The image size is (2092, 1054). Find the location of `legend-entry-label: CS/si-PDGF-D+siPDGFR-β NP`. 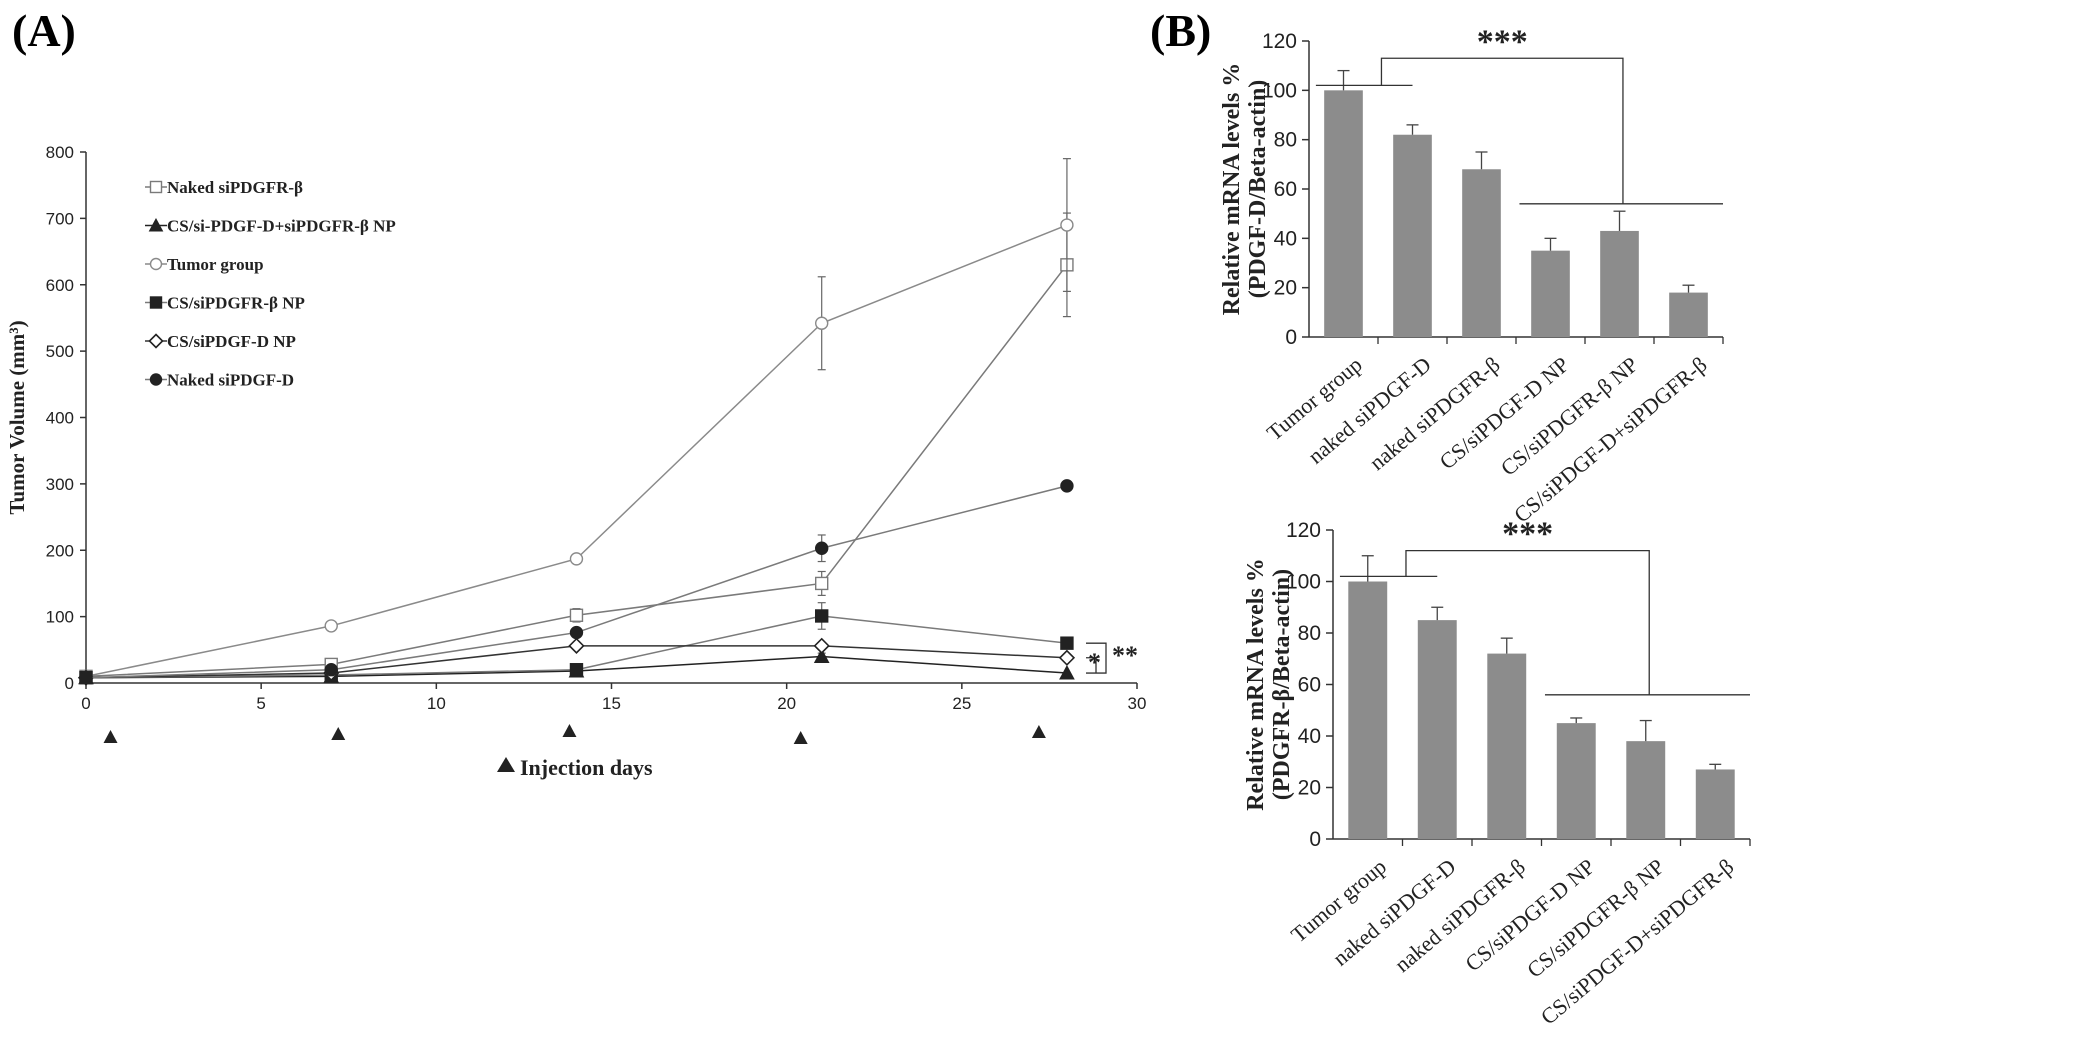

legend-entry-label: CS/si-PDGF-D+siPDGFR-β NP is located at coordinates (281, 226).